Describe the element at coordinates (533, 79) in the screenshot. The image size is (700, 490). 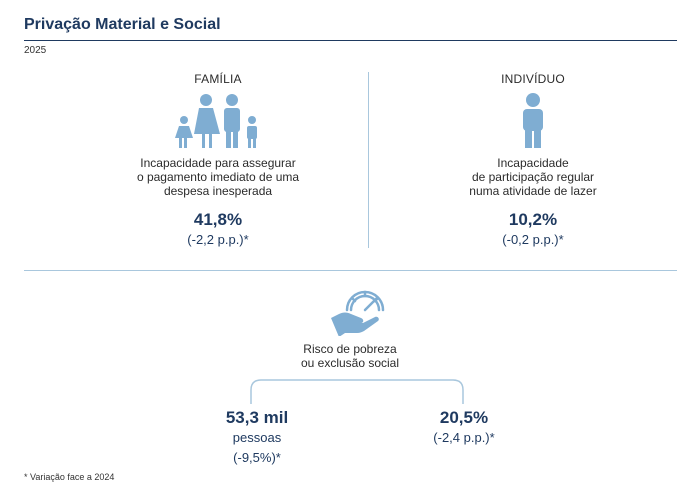
I see `individuo-heading: INDIVÍDUO` at that location.